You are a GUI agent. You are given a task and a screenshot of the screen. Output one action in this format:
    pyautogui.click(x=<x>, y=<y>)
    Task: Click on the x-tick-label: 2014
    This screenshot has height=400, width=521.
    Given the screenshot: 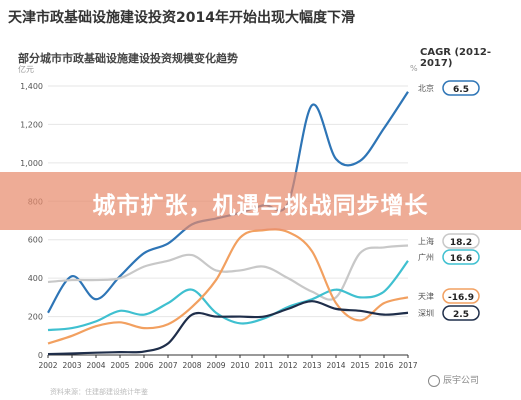 What is the action you would take?
    pyautogui.click(x=335, y=365)
    